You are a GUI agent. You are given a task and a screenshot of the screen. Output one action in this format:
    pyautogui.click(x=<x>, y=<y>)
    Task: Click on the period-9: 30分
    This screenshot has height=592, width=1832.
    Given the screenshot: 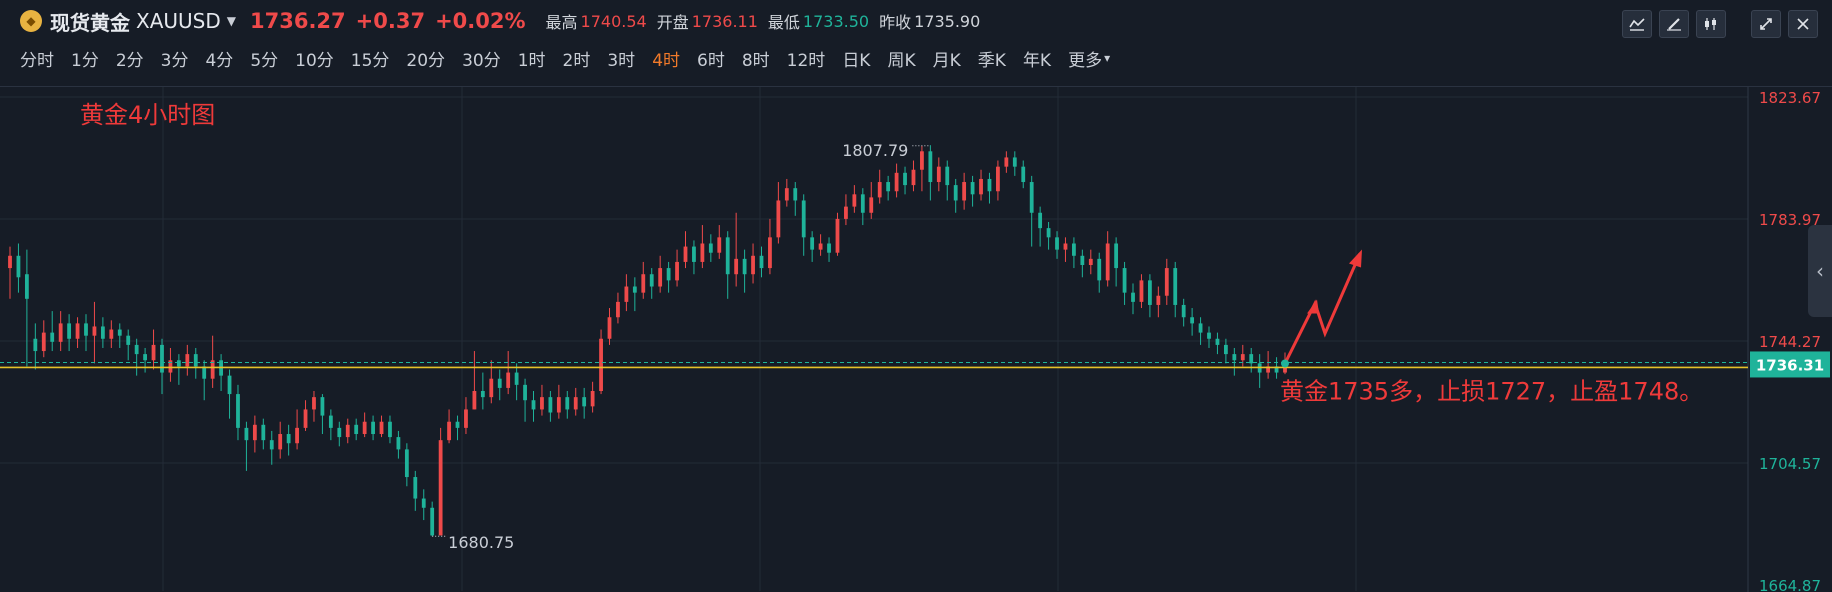 What is the action you would take?
    pyautogui.click(x=481, y=60)
    